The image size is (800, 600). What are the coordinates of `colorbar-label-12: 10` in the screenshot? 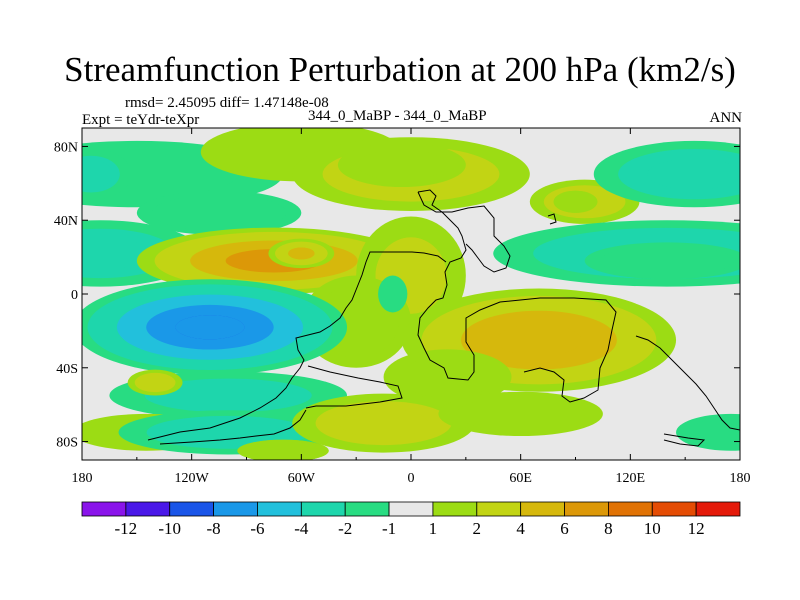 It's located at (652, 528).